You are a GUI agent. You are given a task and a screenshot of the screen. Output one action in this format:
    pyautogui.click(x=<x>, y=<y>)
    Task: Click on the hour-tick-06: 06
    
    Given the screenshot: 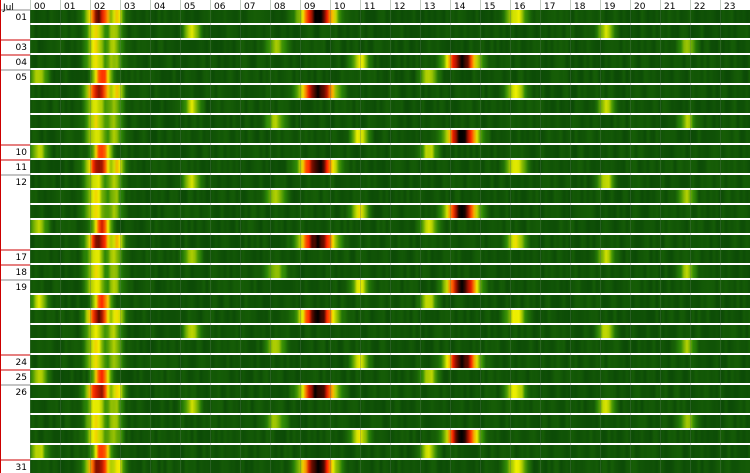 What is the action you would take?
    pyautogui.click(x=220, y=7)
    